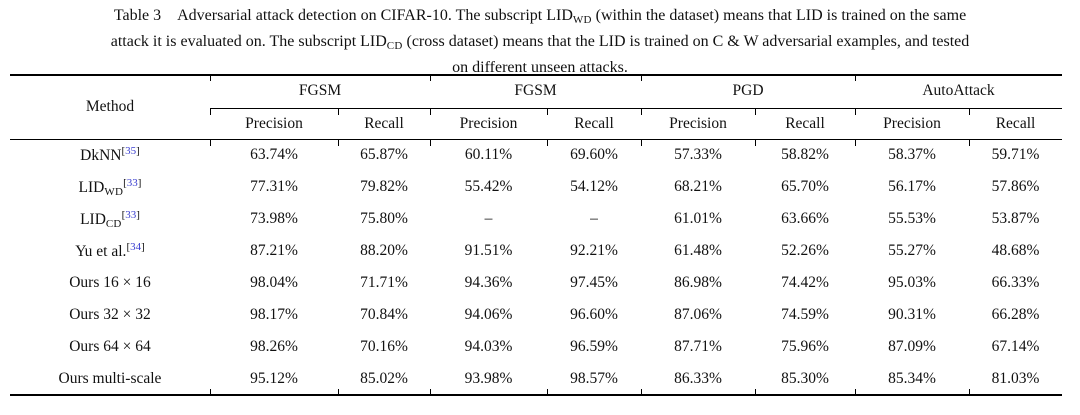  I want to click on table-top-rule, so click(536, 75).